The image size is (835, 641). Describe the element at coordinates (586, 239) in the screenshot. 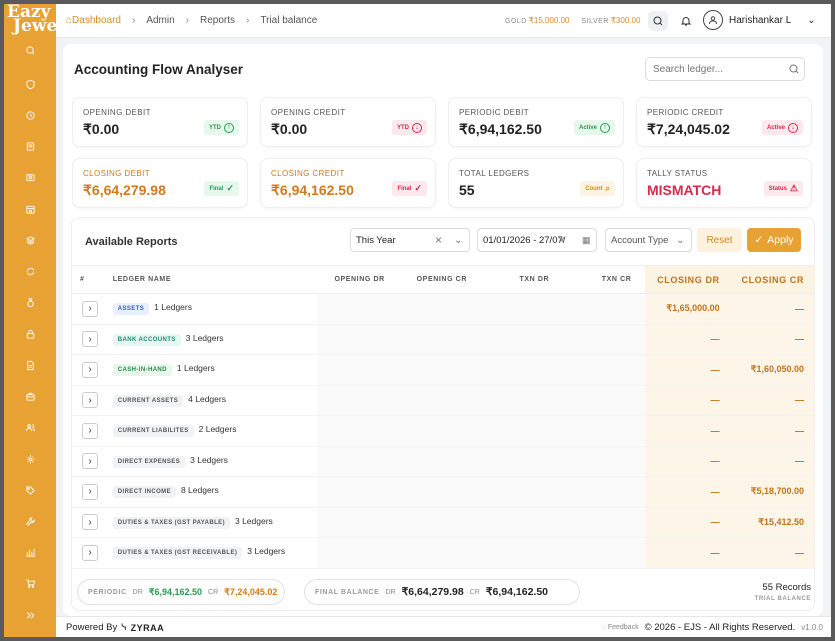

I see `calendar-icon: ▦` at that location.